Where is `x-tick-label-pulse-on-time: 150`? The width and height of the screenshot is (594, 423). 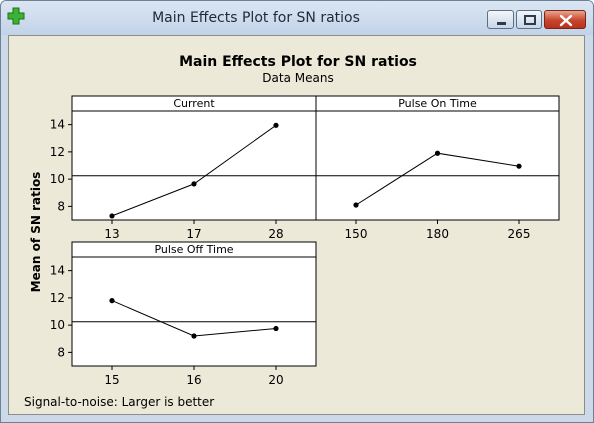 x-tick-label-pulse-on-time: 150 is located at coordinates (356, 234).